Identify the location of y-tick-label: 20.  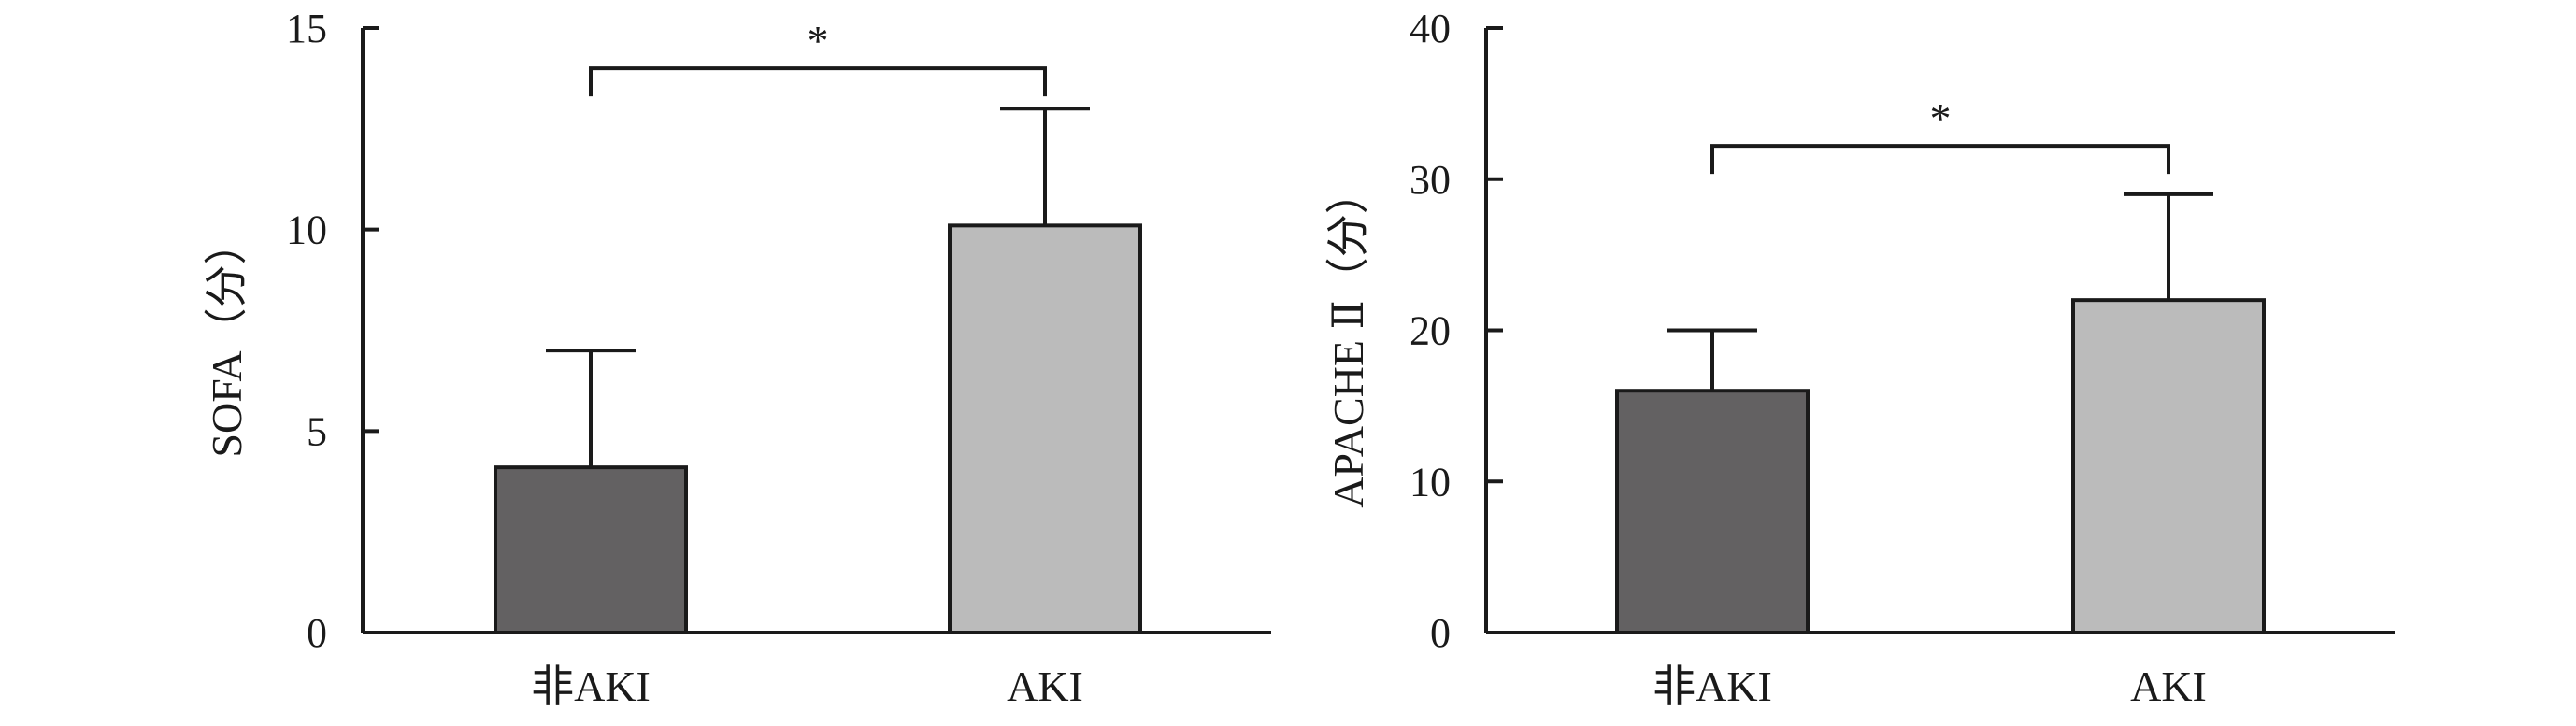
(1430, 331).